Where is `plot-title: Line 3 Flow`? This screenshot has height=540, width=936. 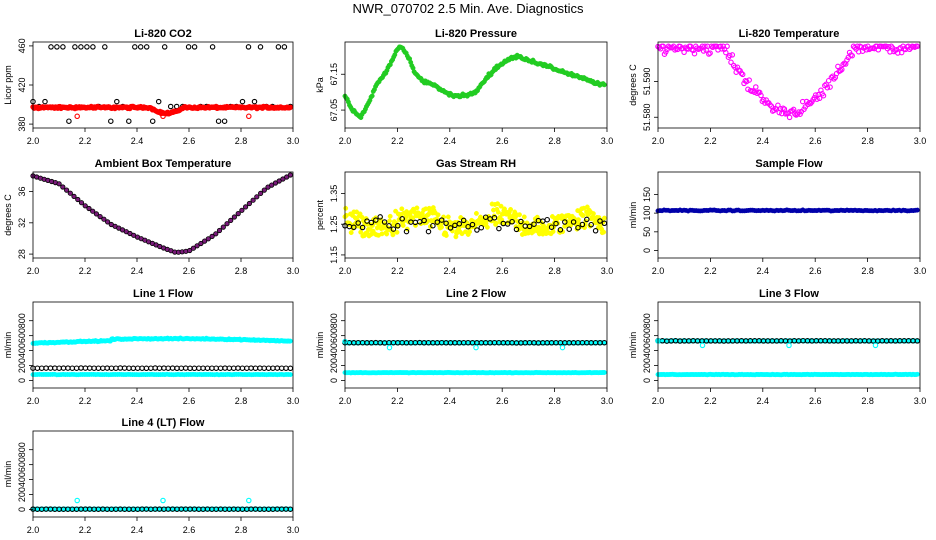 plot-title: Line 3 Flow is located at coordinates (789, 294).